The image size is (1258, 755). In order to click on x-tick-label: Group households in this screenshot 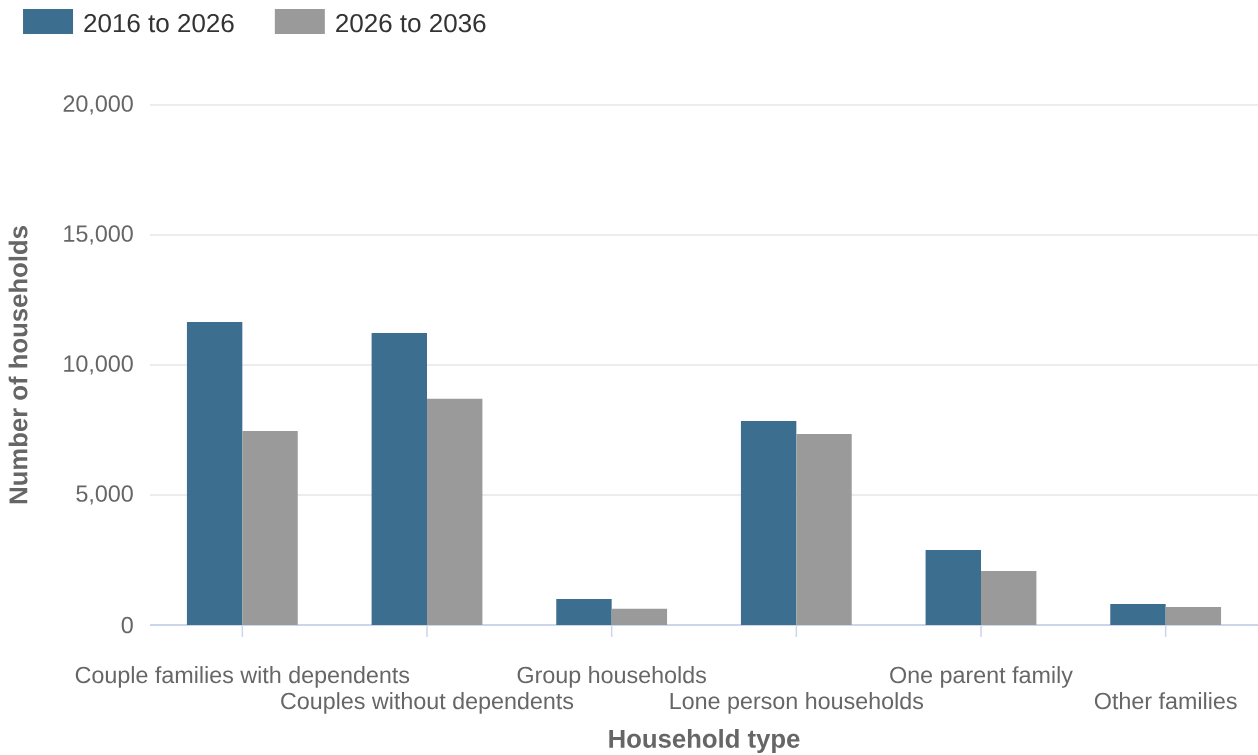, I will do `click(611, 677)`.